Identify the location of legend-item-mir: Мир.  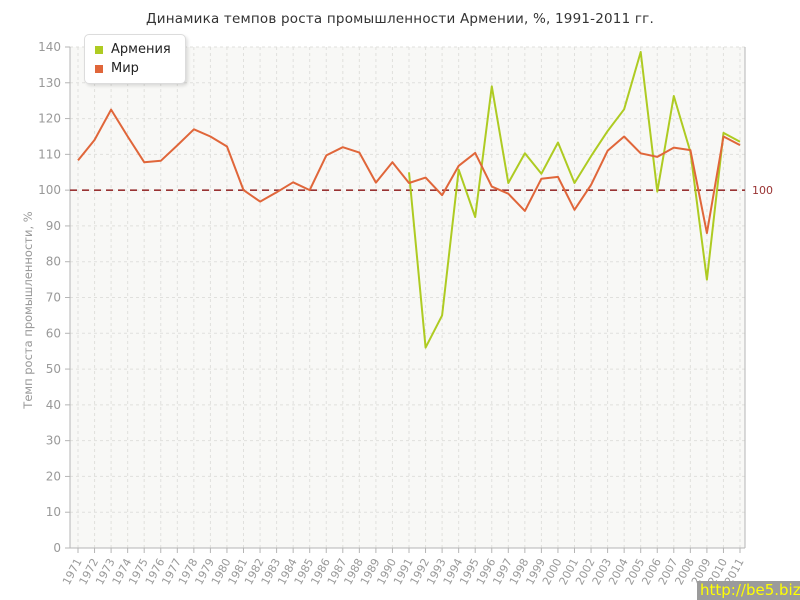
(133, 68).